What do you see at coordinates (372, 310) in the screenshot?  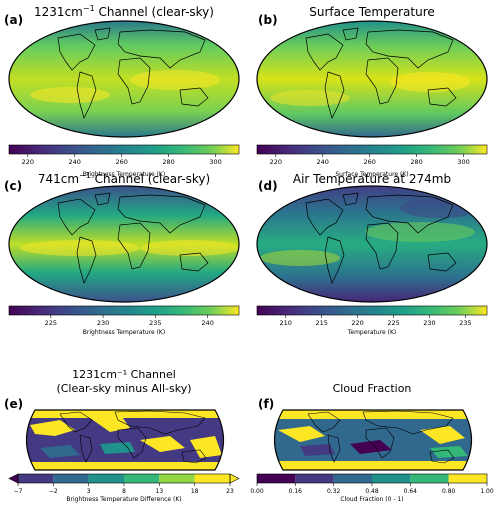 I see `panel-d-colorbar` at bounding box center [372, 310].